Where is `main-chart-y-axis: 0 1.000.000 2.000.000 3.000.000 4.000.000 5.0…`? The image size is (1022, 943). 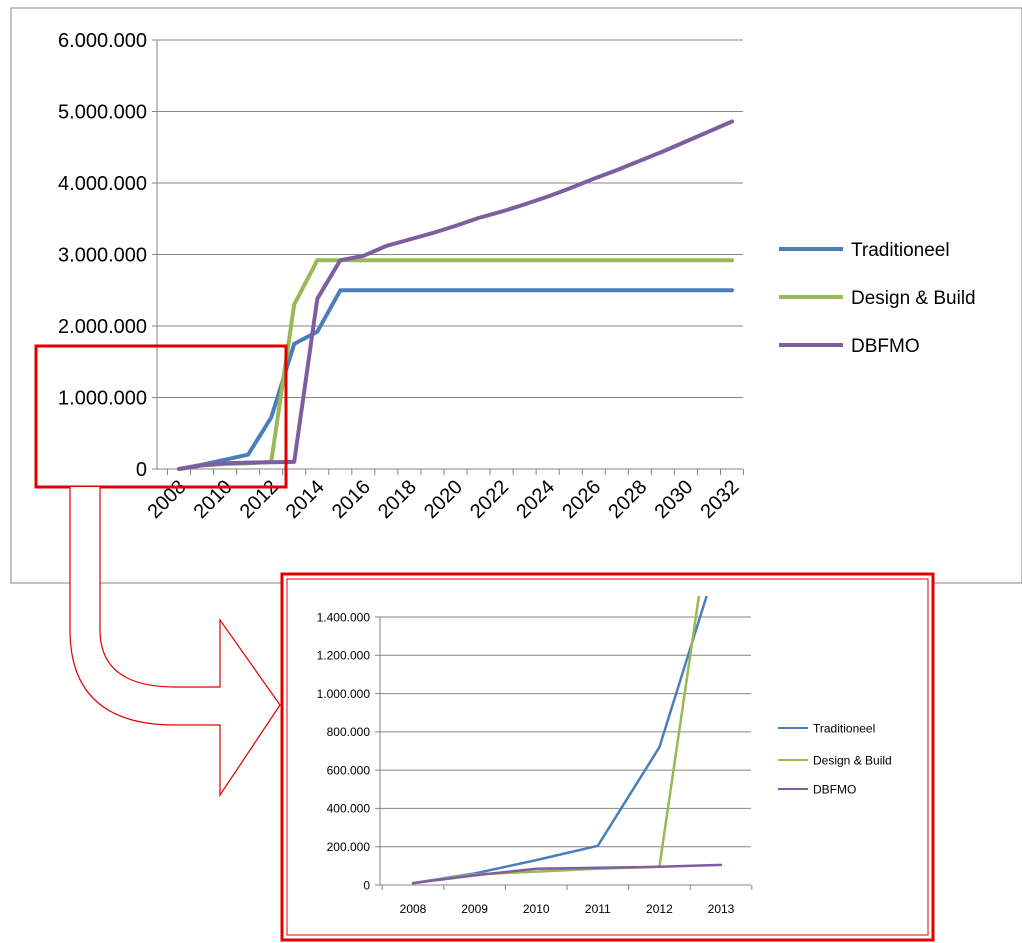
main-chart-y-axis: 0 1.000.000 2.000.000 3.000.000 4.000.000 5.0… is located at coordinates (102, 255).